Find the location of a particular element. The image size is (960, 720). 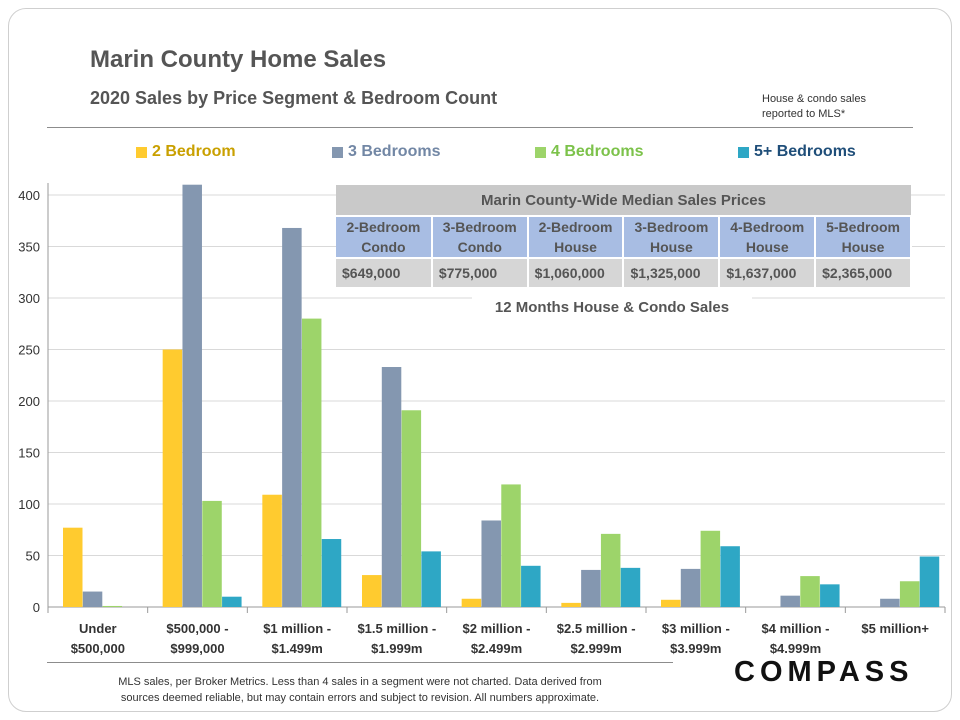

median-col-value: $1,060,000 is located at coordinates (576, 272).